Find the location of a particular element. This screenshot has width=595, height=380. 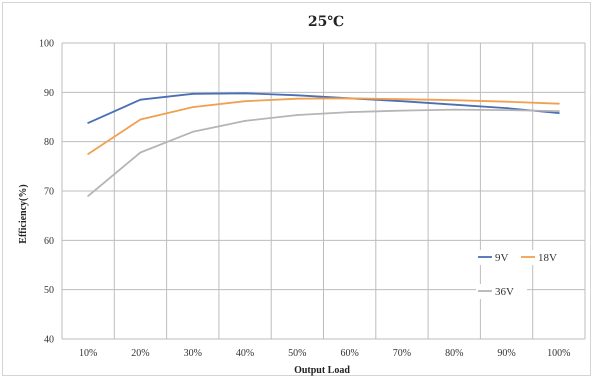

legend-label-36V: 36V is located at coordinates (504, 292).